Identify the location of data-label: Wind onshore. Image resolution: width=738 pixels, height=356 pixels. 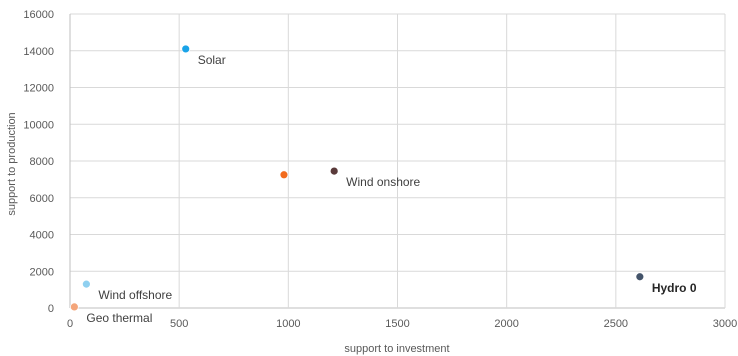
(383, 182).